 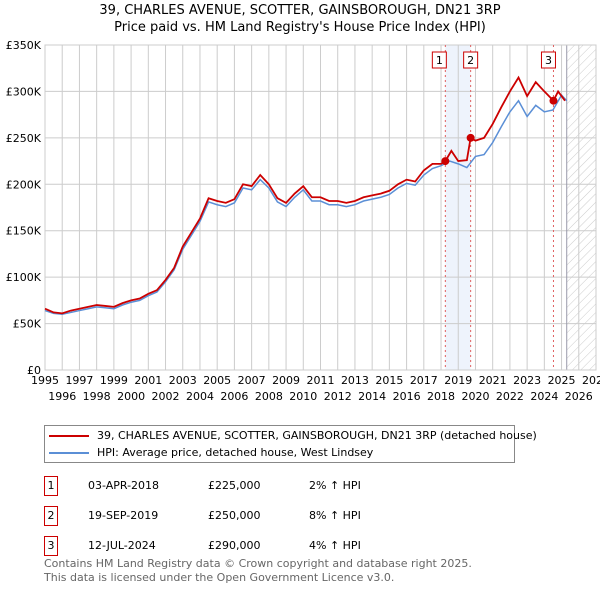 What do you see at coordinates (372, 396) in the screenshot?
I see `x-tick-label: 2014` at bounding box center [372, 396].